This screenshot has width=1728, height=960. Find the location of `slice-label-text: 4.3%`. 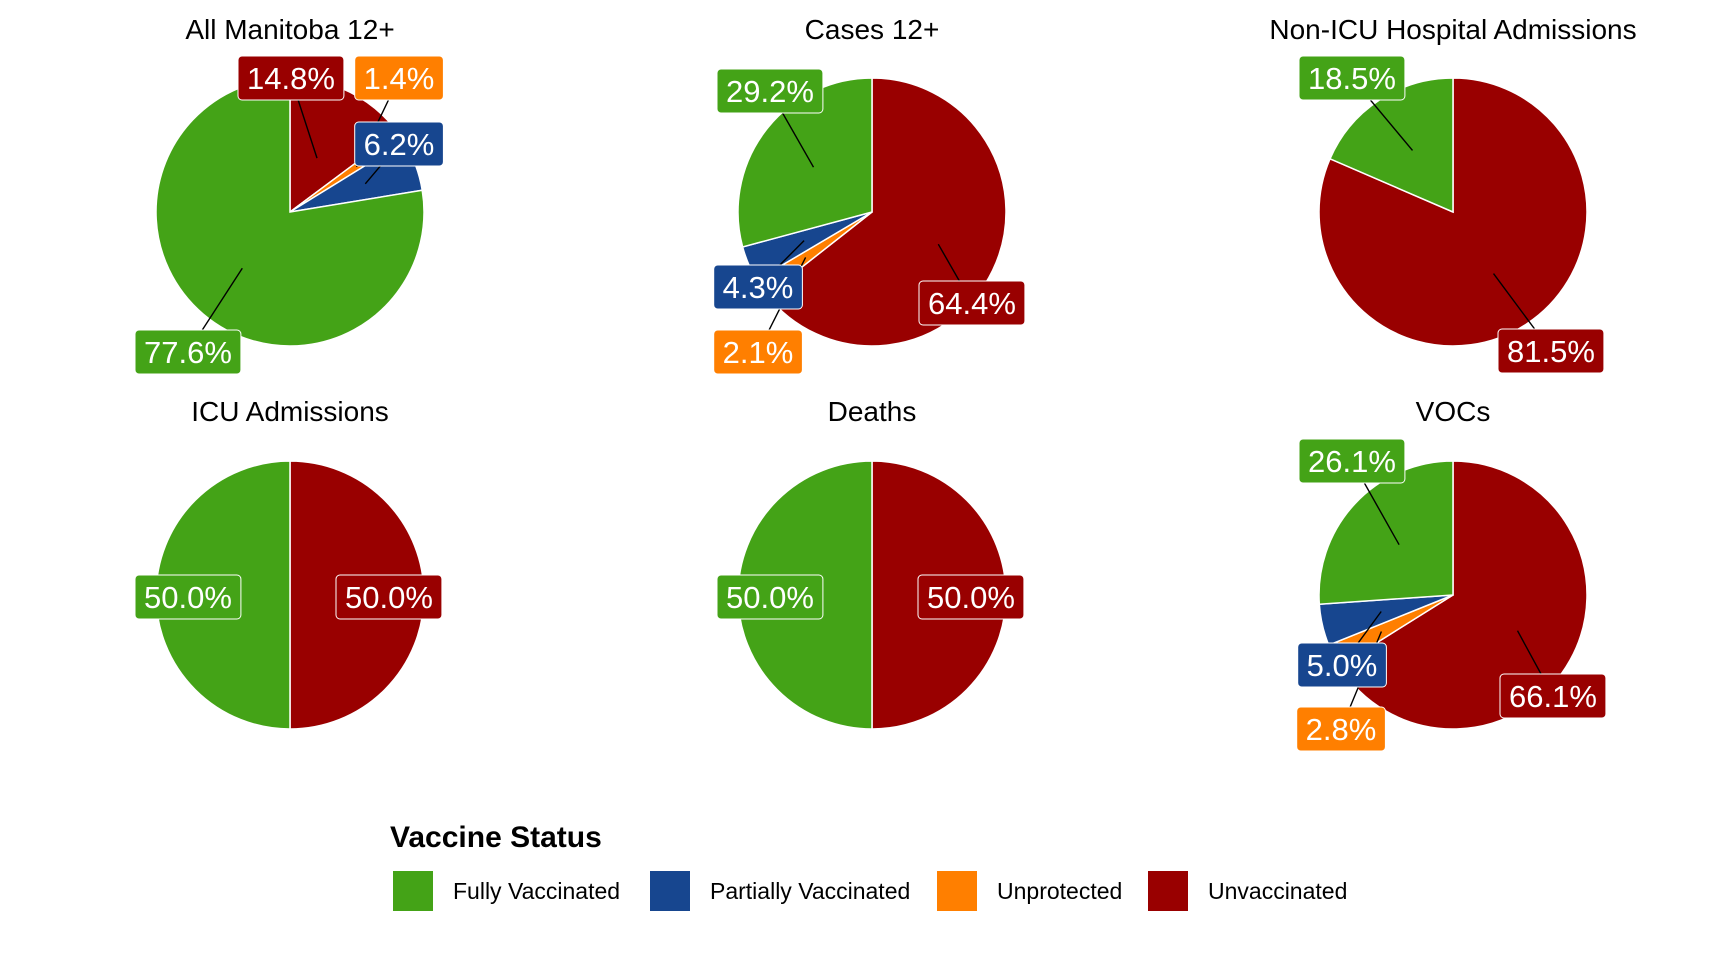

slice-label-text: 4.3% is located at coordinates (758, 287).